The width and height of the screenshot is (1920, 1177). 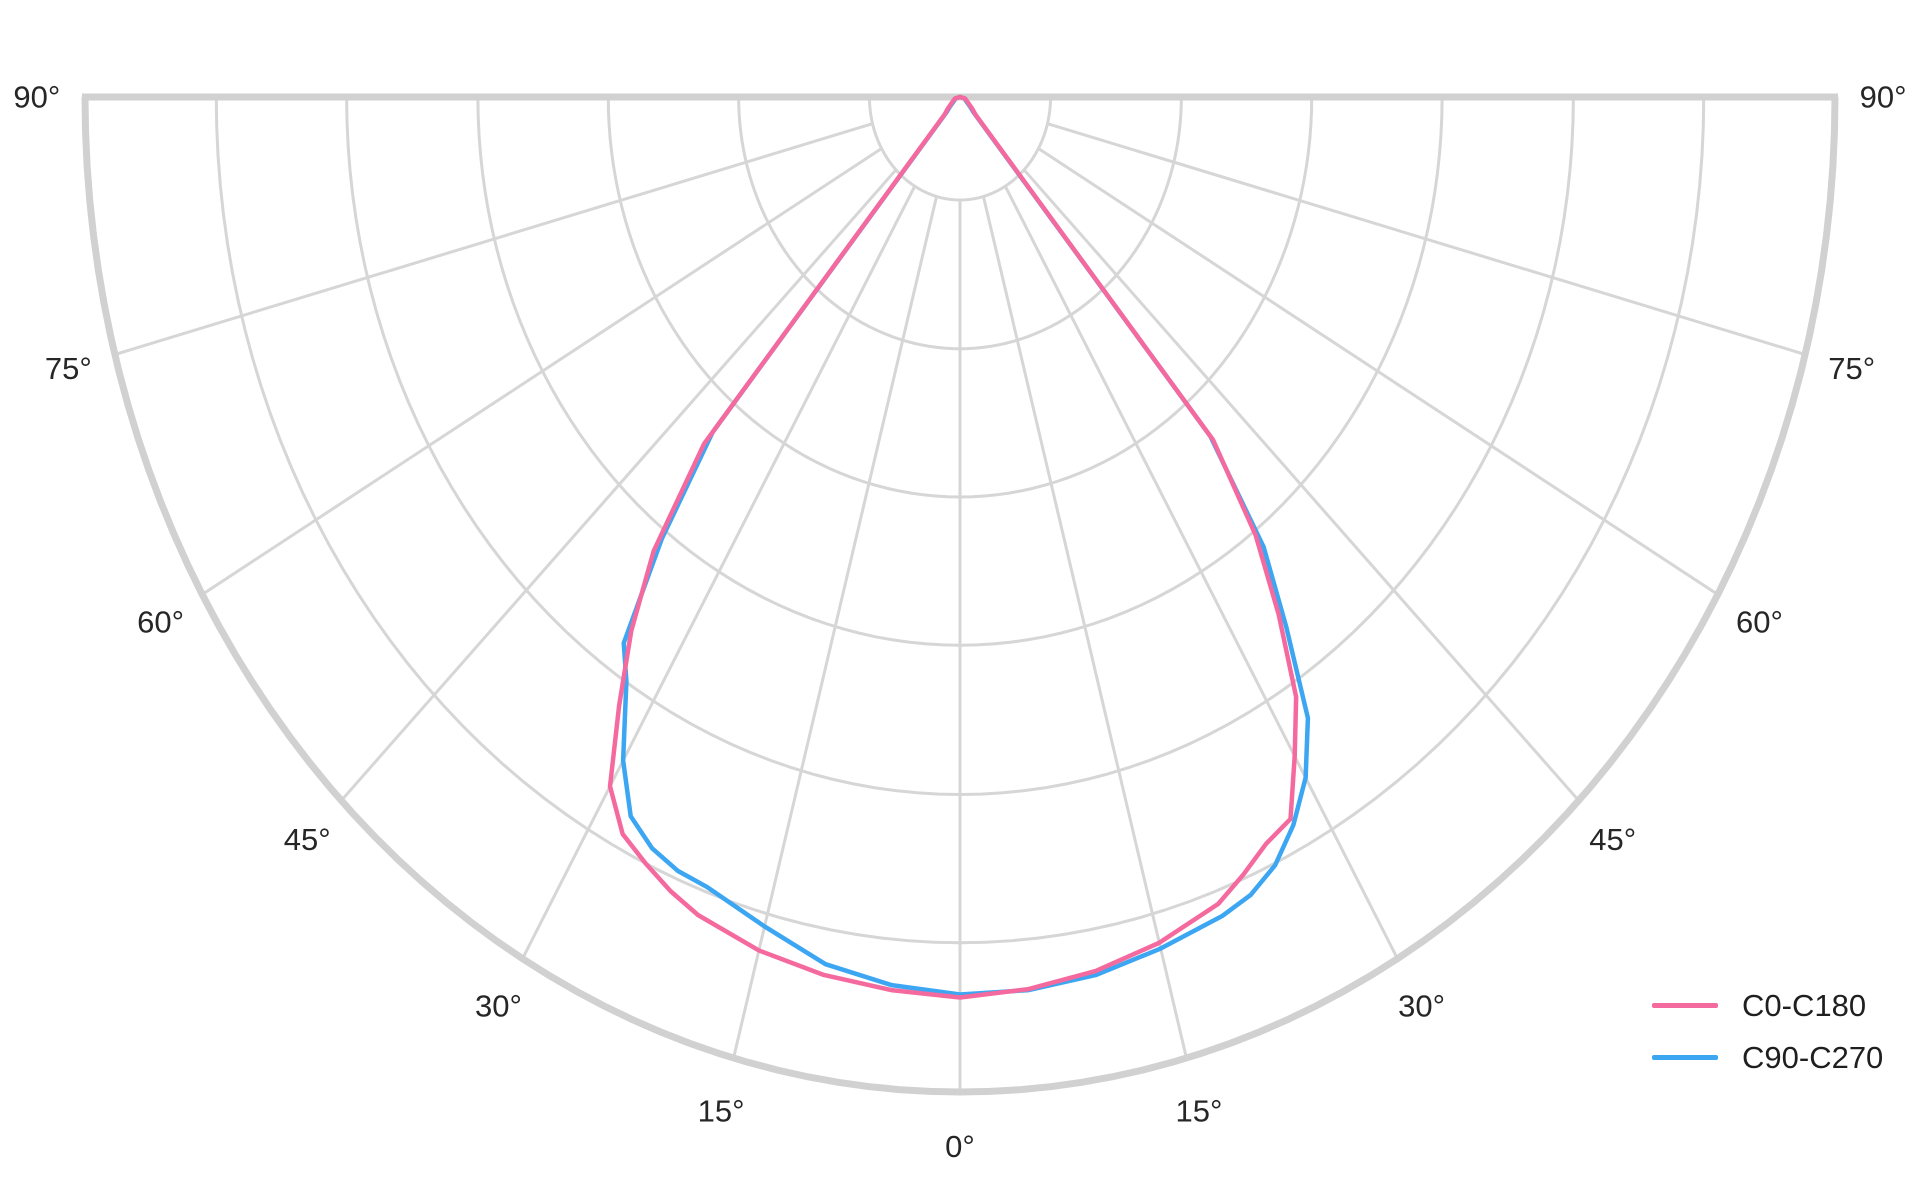 What do you see at coordinates (960, 1146) in the screenshot?
I see `angle-label-0: 0°` at bounding box center [960, 1146].